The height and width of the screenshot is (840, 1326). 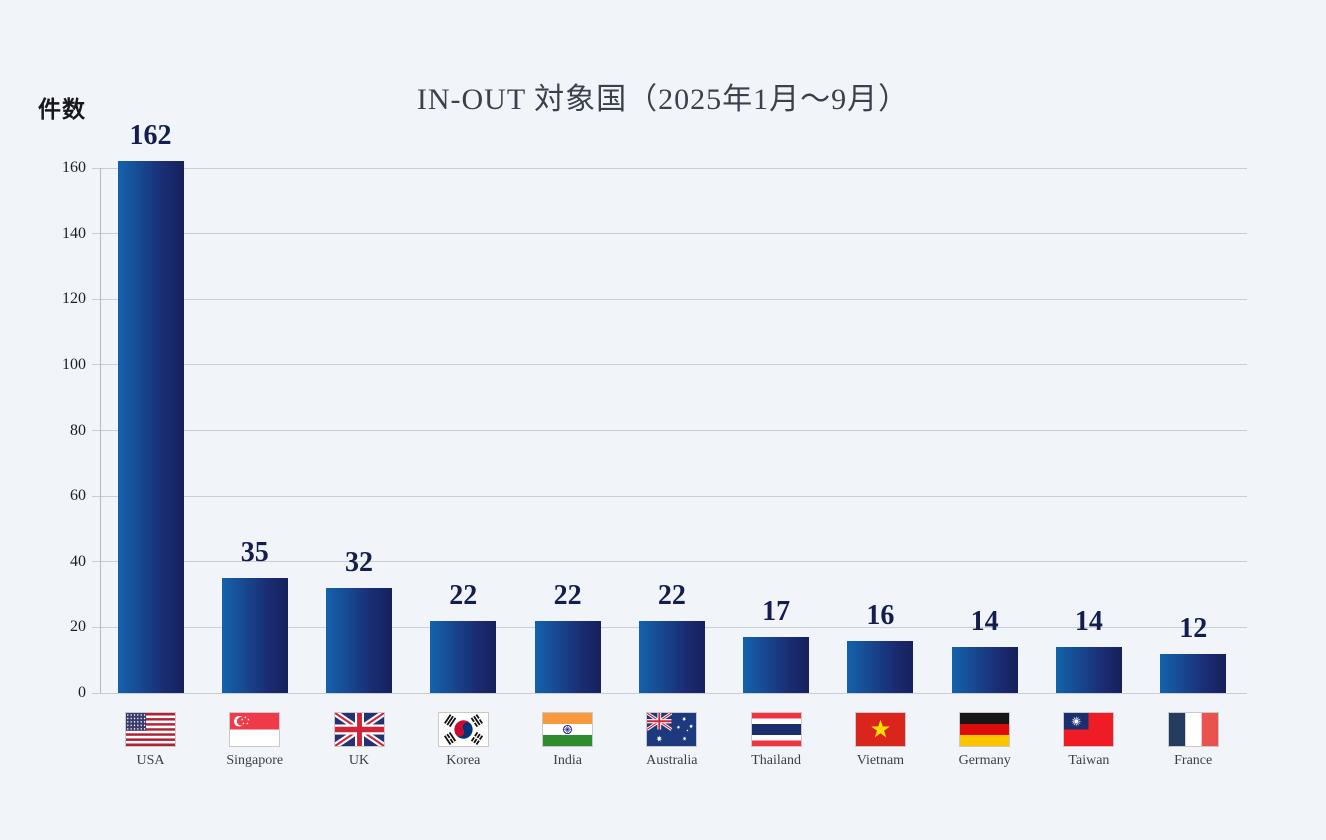 I want to click on country-label: France, so click(x=1193, y=760).